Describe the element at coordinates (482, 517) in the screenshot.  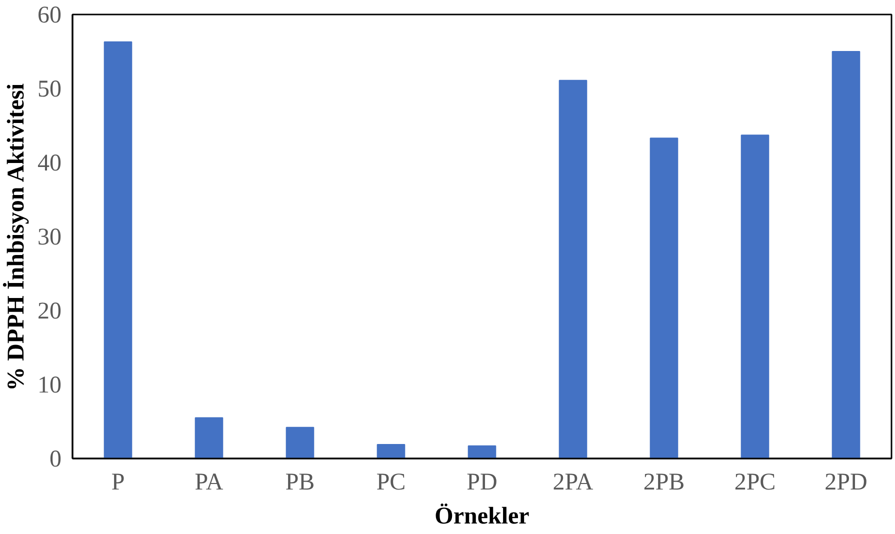
I see `x-axis-title: Örnekler` at that location.